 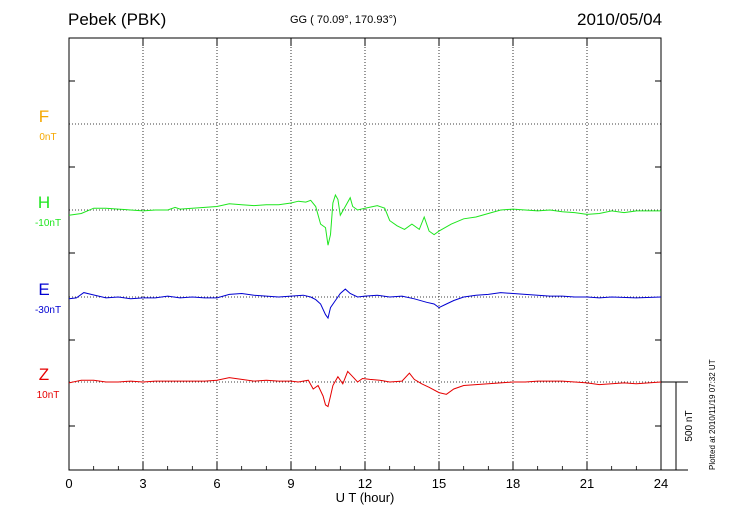 What do you see at coordinates (343, 20) in the screenshot?
I see `station-coordinates: GG ( 70.09°, 170.93°)` at bounding box center [343, 20].